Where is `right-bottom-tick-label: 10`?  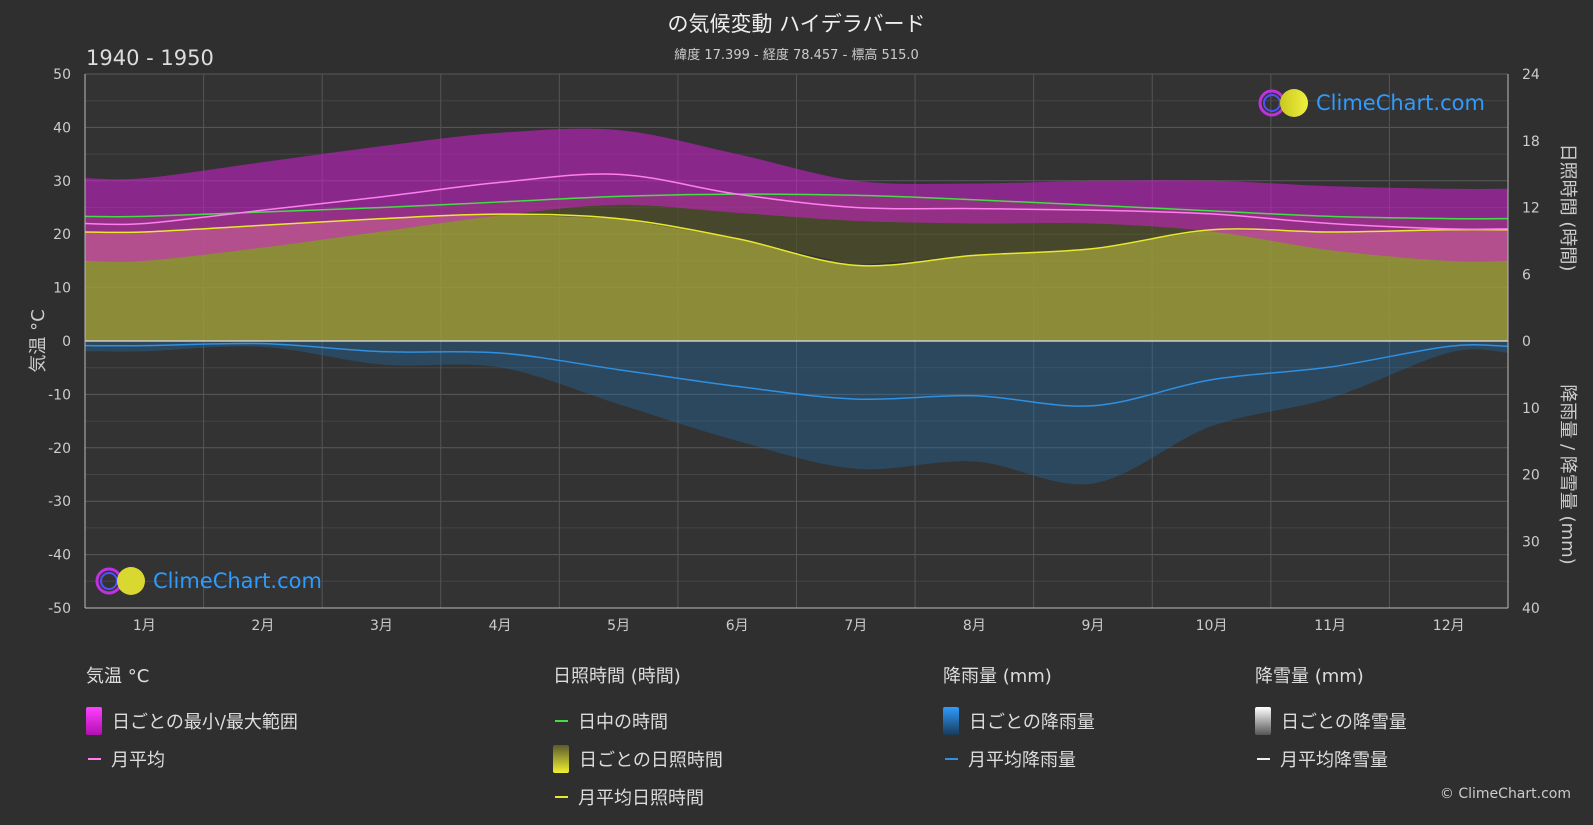 right-bottom-tick-label: 10 is located at coordinates (1531, 409).